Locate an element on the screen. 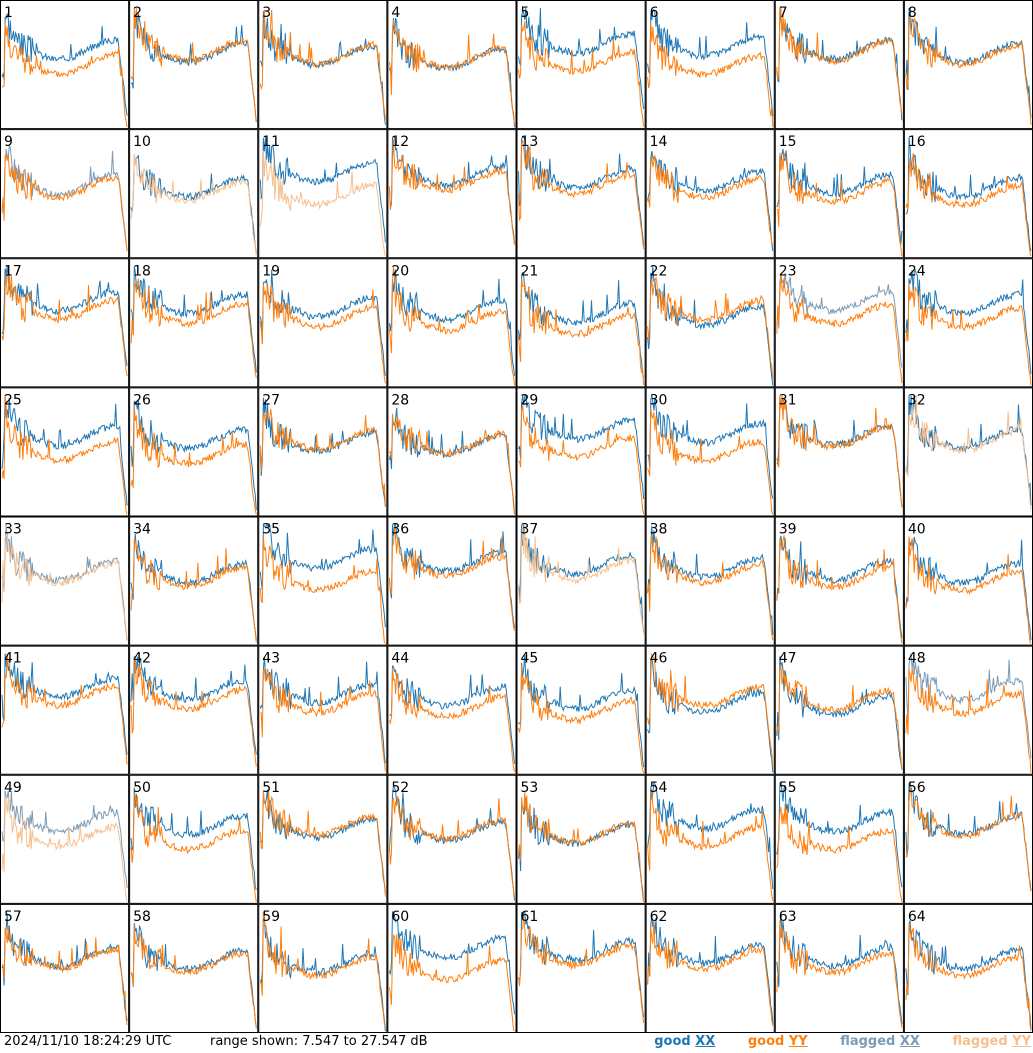 The width and height of the screenshot is (1033, 1053). panel-label: 33 is located at coordinates (13, 530).